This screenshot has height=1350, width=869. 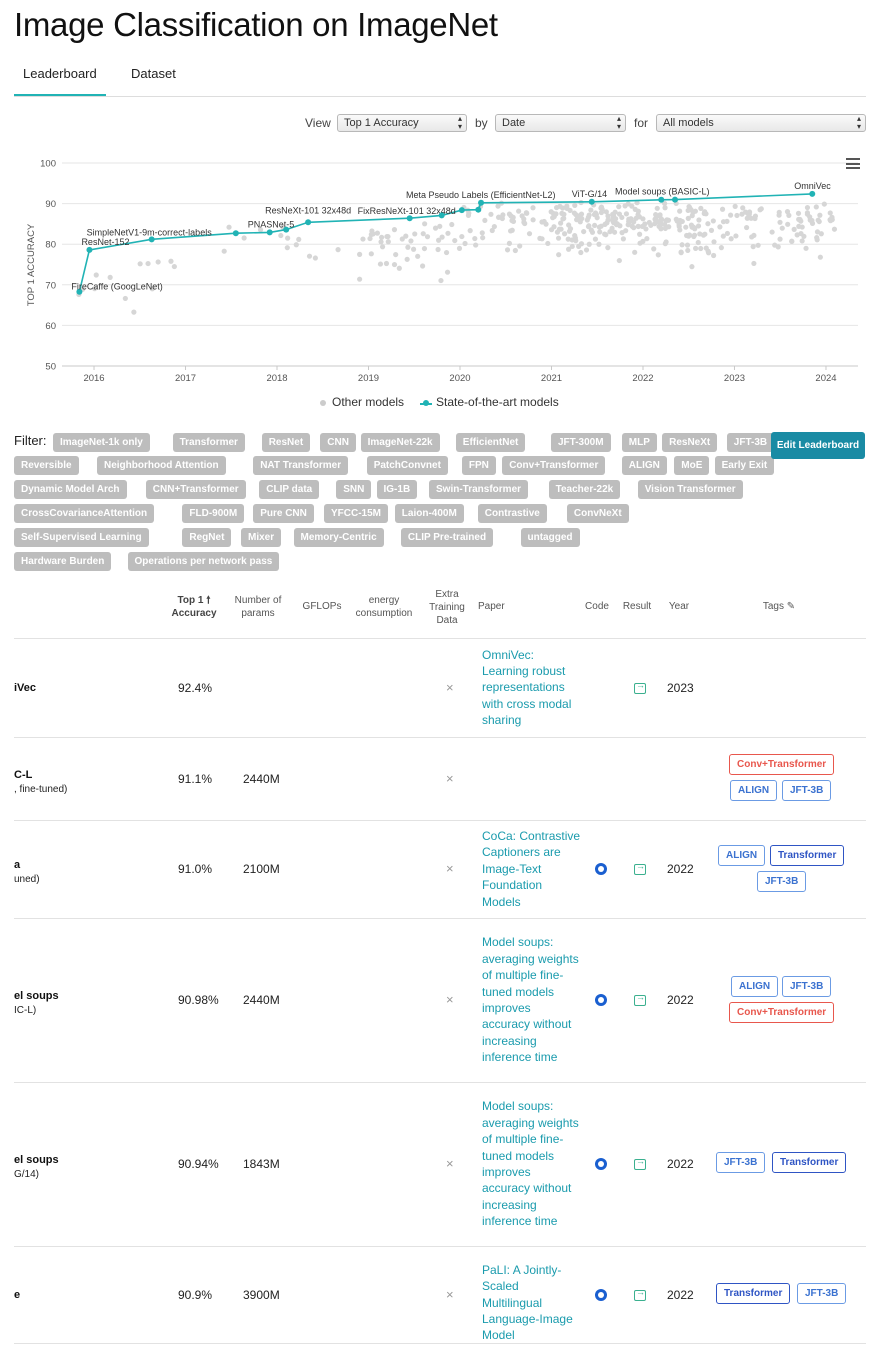 What do you see at coordinates (692, 465) in the screenshot?
I see `filter-tag: MoE` at bounding box center [692, 465].